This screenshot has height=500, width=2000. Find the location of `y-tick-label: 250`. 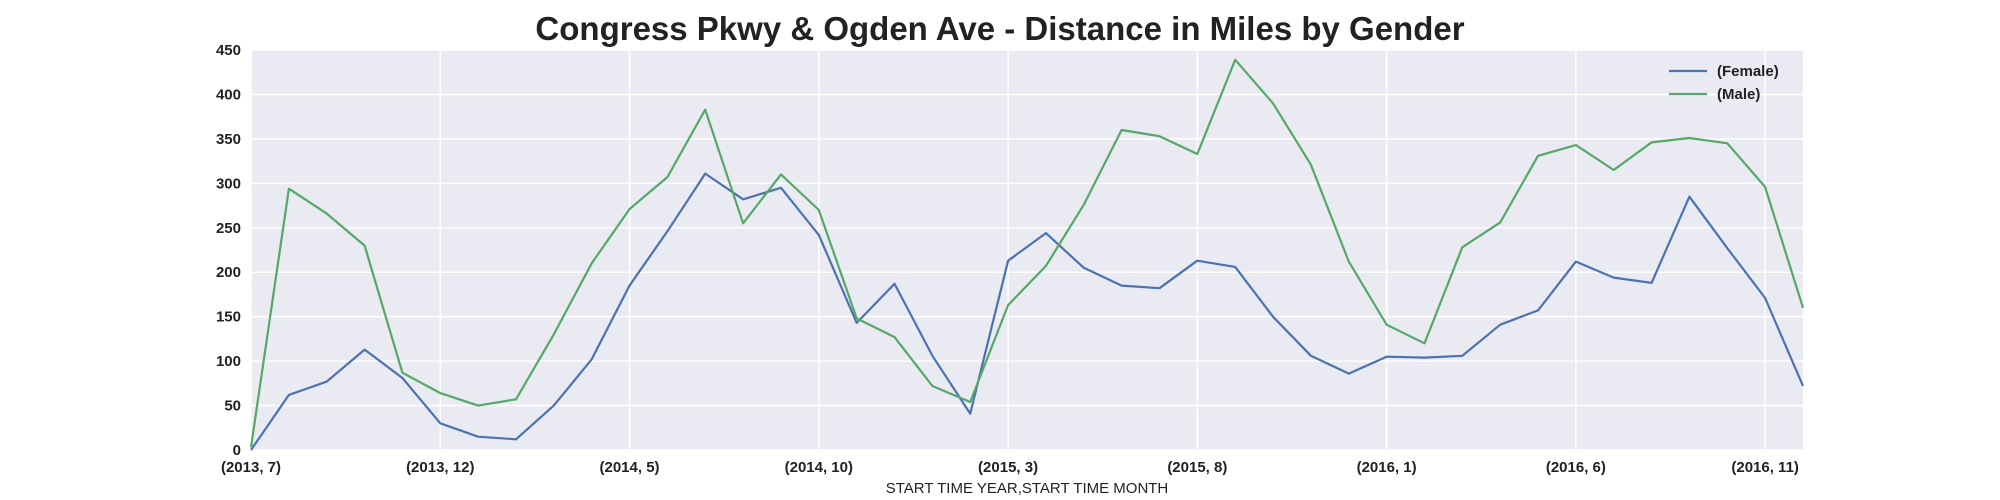

y-tick-label: 250 is located at coordinates (228, 228).